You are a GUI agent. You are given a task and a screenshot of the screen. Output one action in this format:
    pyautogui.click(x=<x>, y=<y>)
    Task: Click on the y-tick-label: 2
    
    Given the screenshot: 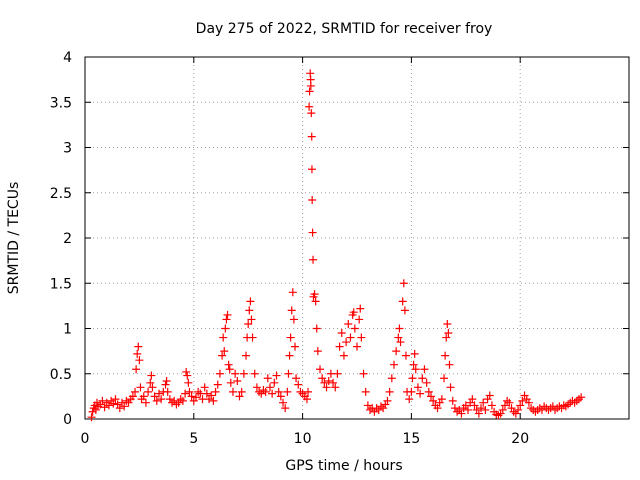 What is the action you would take?
    pyautogui.click(x=67, y=239)
    